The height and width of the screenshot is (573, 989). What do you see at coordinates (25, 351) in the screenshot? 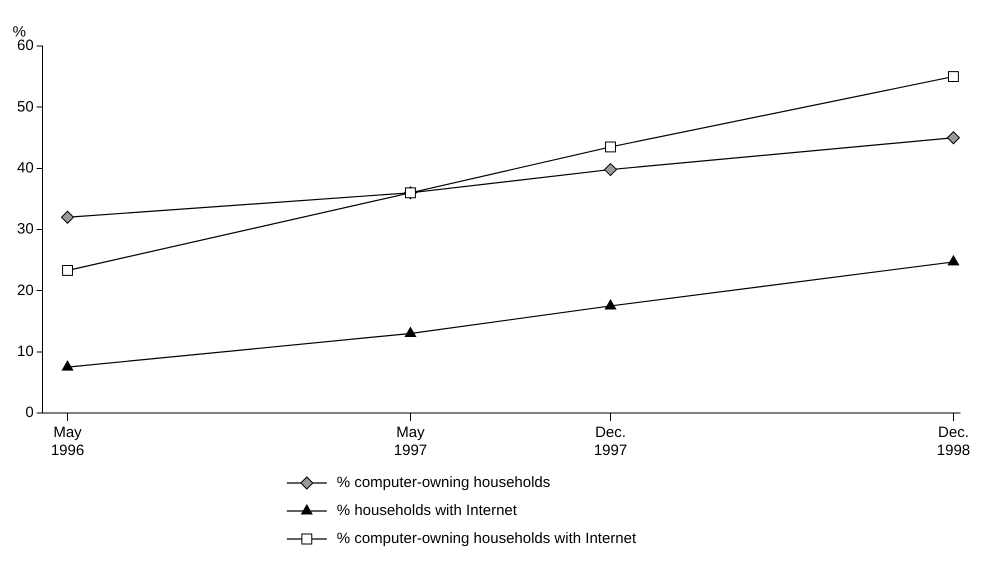
I see `y-tick-label: 10` at bounding box center [25, 351].